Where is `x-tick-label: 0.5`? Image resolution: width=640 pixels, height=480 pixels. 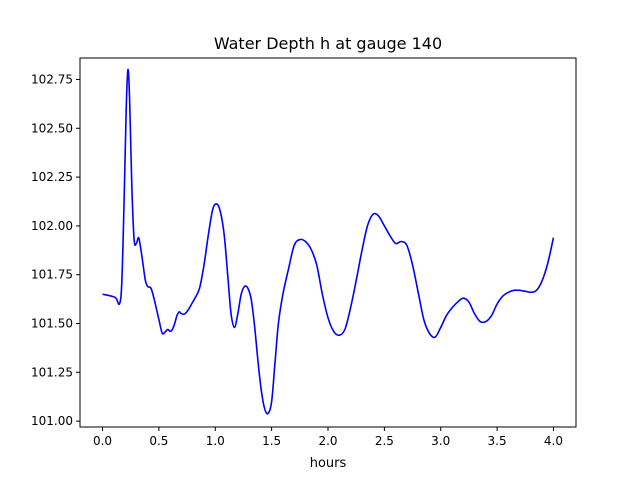
x-tick-label: 0.5 is located at coordinates (158, 441).